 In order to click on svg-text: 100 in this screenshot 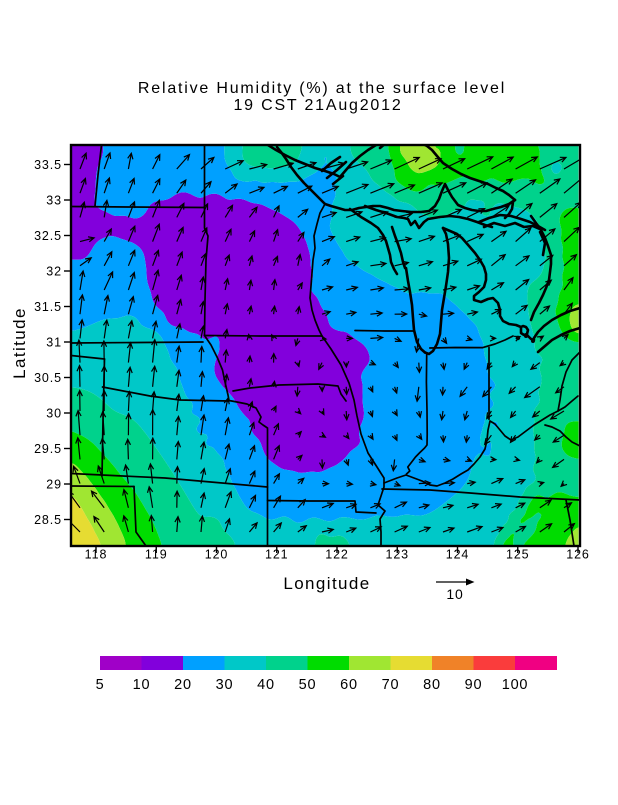, I will do `click(515, 685)`.